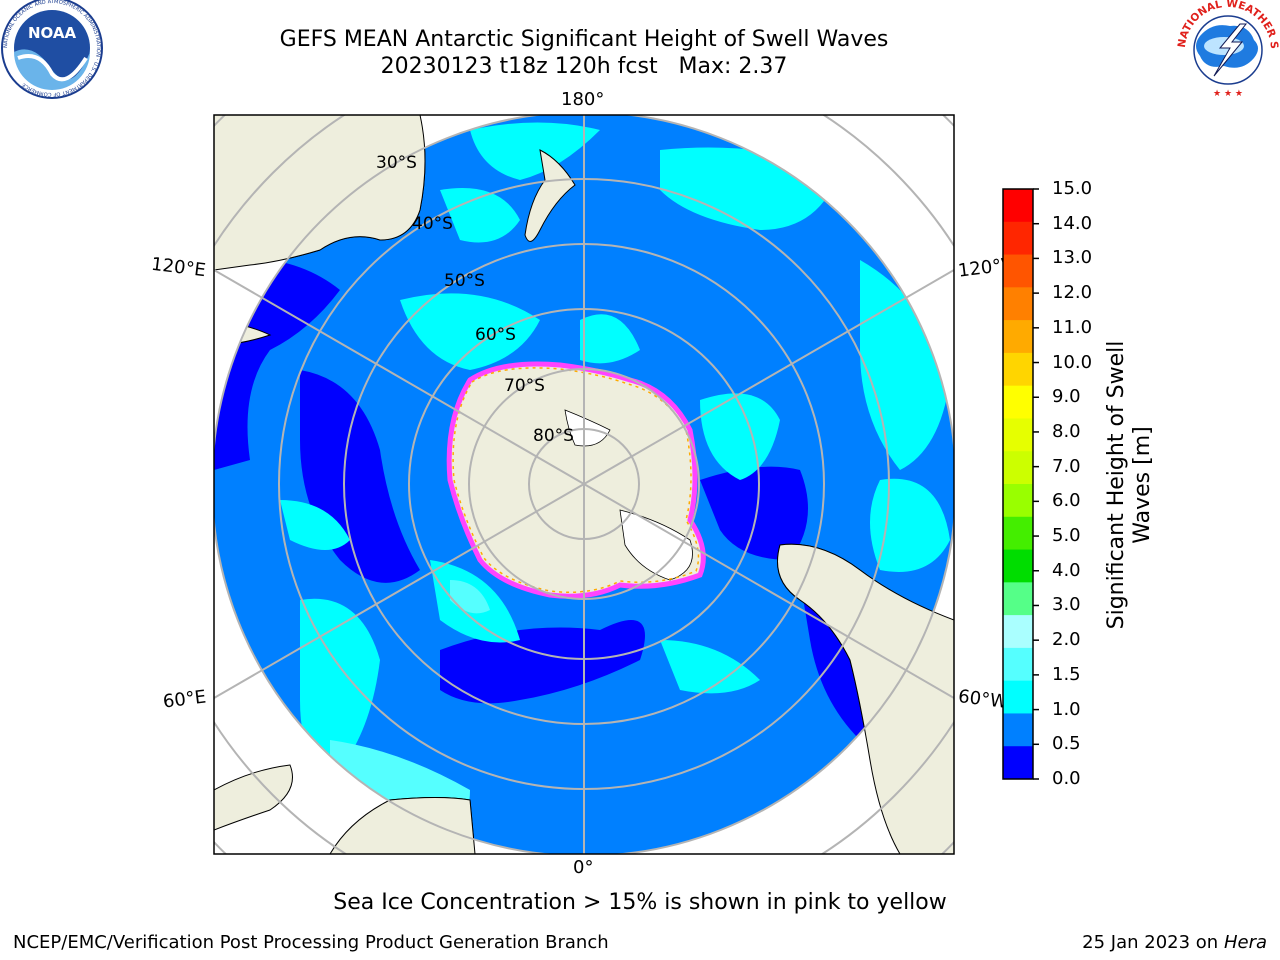 The width and height of the screenshot is (1280, 960). Describe the element at coordinates (1066, 466) in the screenshot. I see `colorbar-tick-label: 7.0` at that location.